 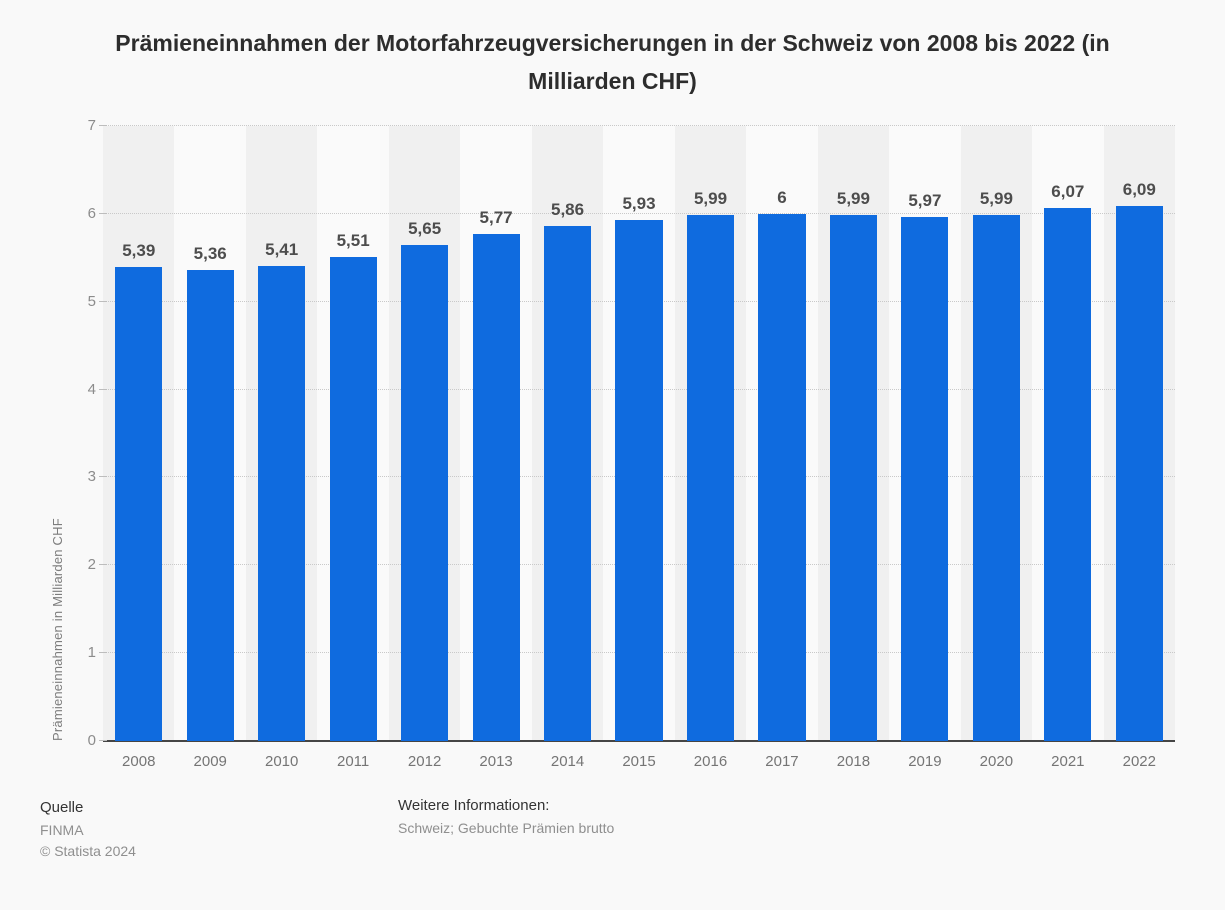 What do you see at coordinates (1068, 191) in the screenshot?
I see `bar-value-label: 6,07` at bounding box center [1068, 191].